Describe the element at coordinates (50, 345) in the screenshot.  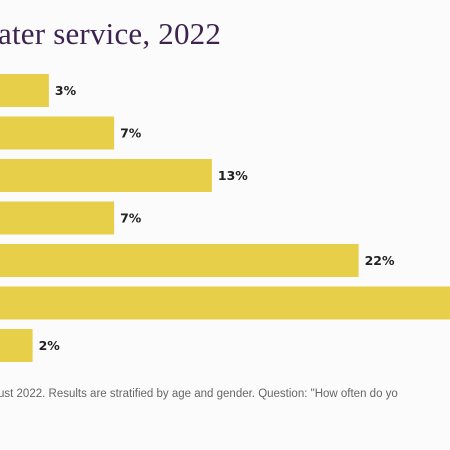
I see `bar-value-label: 2%` at that location.